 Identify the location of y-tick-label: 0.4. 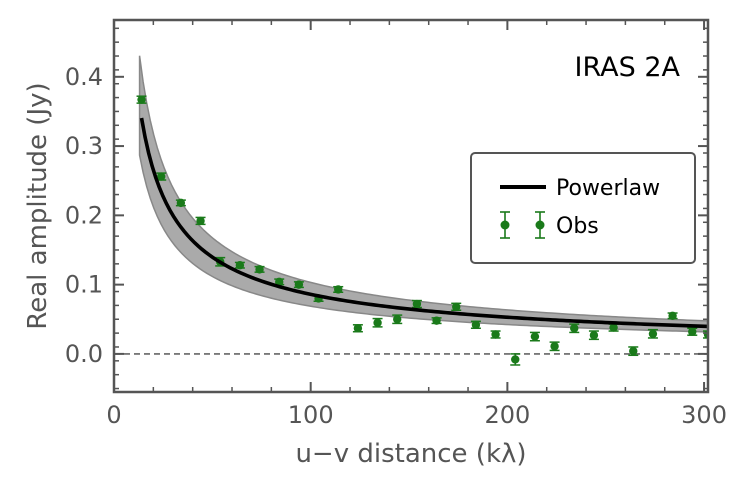
(84, 77).